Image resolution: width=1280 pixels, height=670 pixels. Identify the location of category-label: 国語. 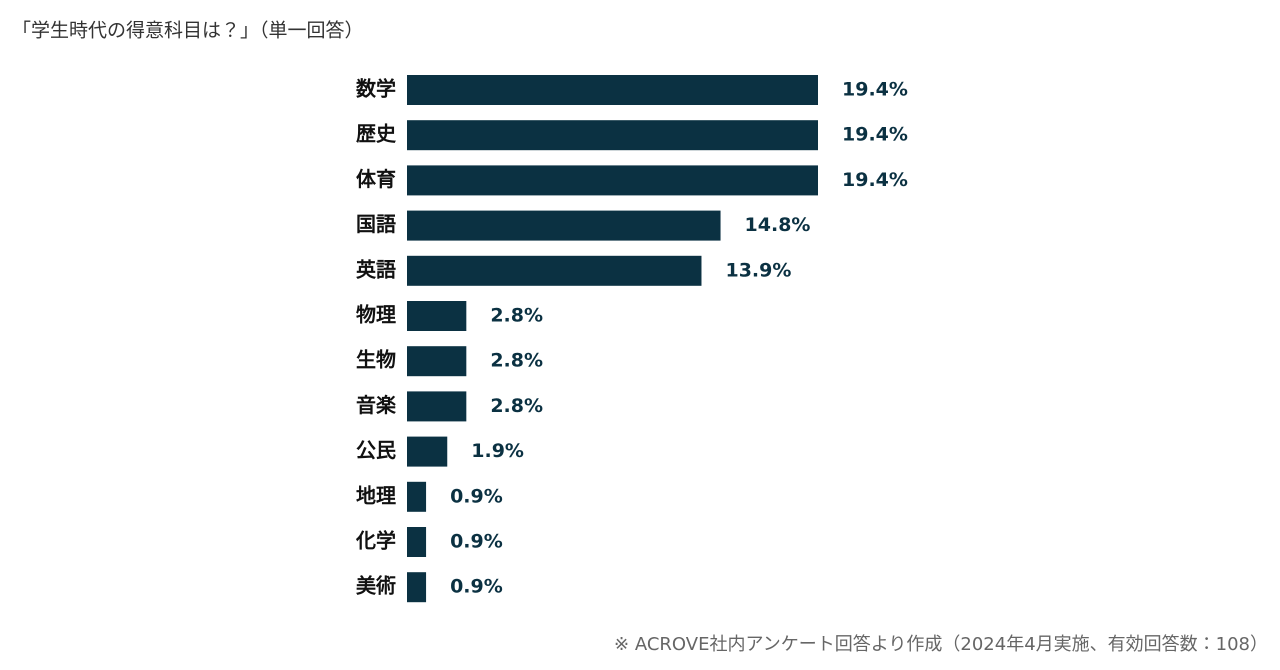
(376, 224).